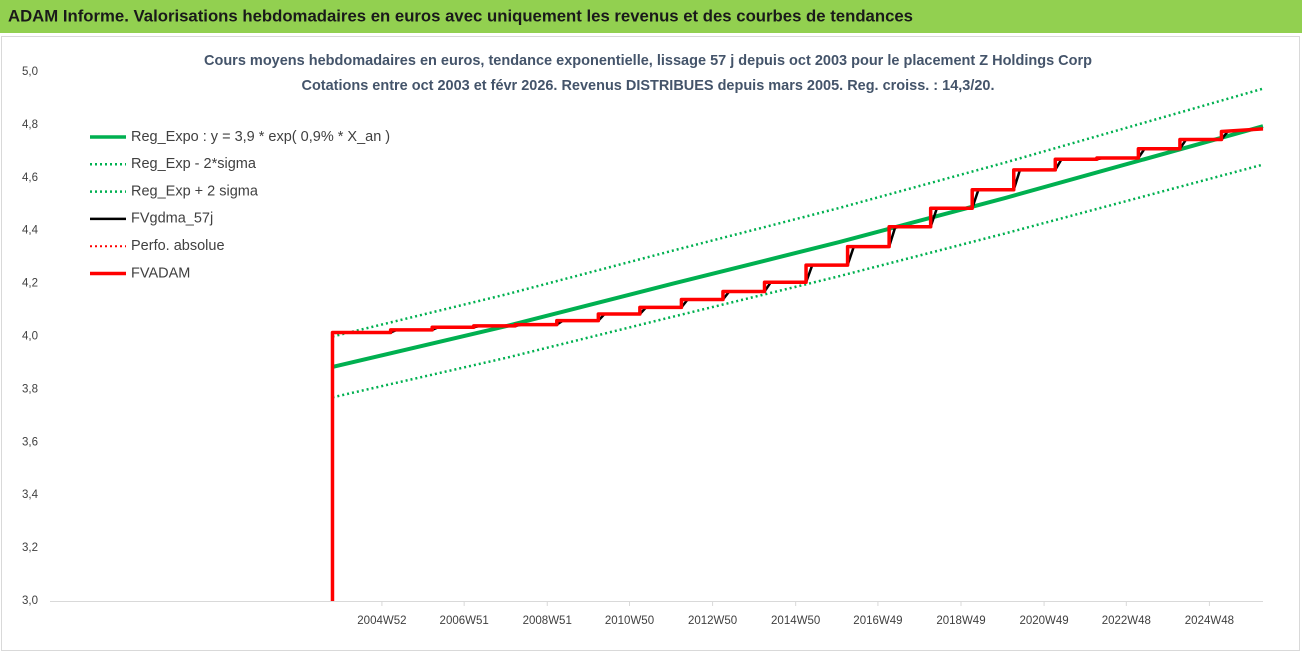 The width and height of the screenshot is (1302, 653). Describe the element at coordinates (160, 273) in the screenshot. I see `legend-label: FVADAM` at that location.